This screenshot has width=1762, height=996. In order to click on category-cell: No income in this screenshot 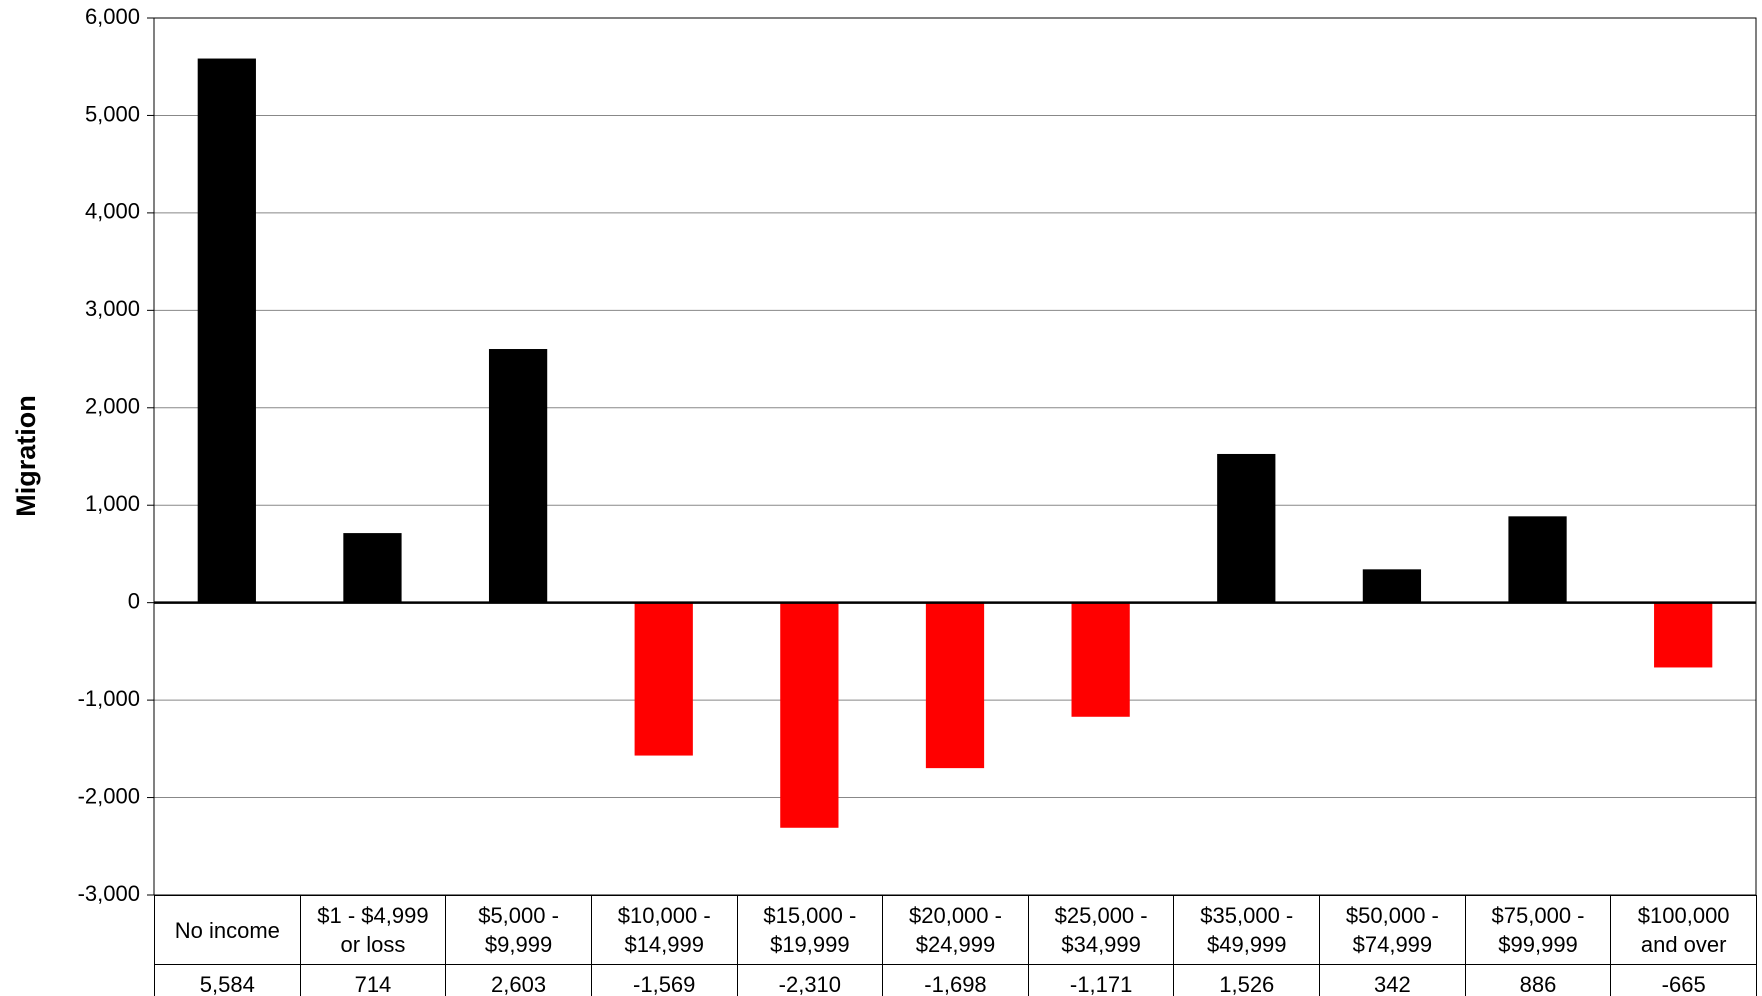, I will do `click(227, 930)`.